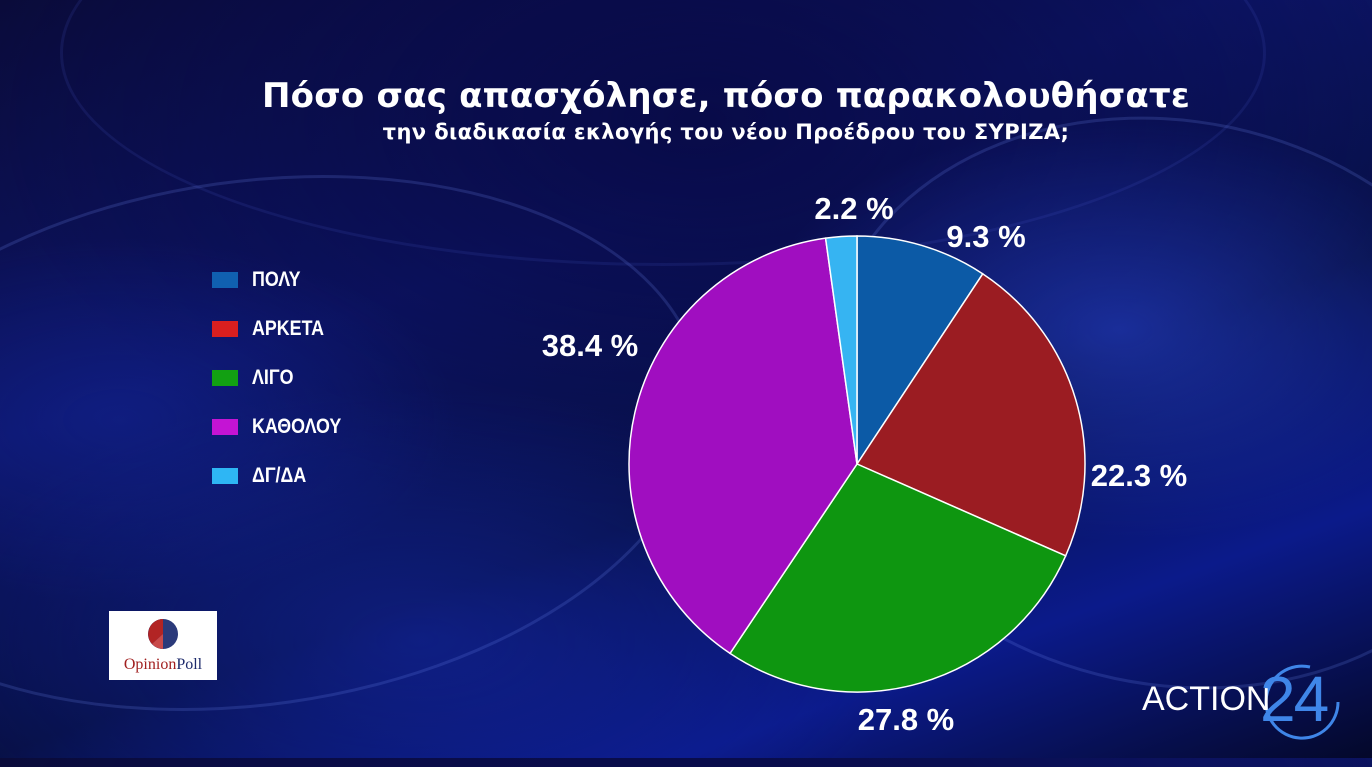 The height and width of the screenshot is (767, 1372). What do you see at coordinates (985, 236) in the screenshot?
I see `data-label: 9.3 %` at bounding box center [985, 236].